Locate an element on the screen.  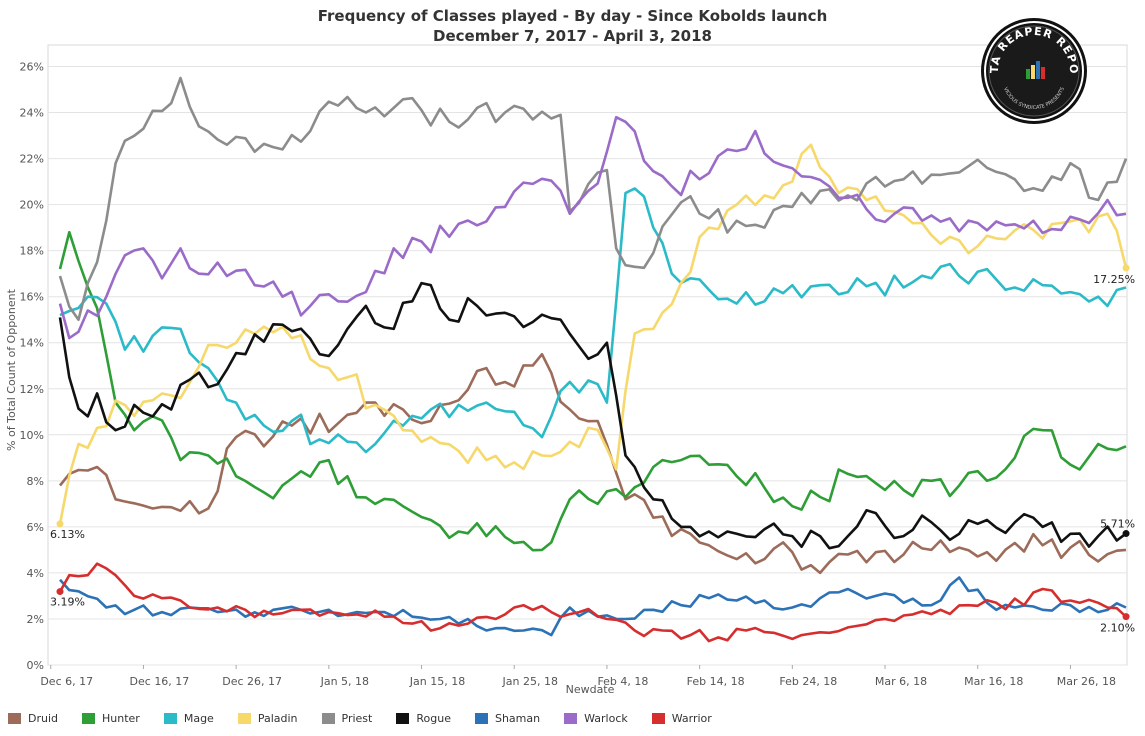
annotation-label: 6.13% is located at coordinates (67, 534).